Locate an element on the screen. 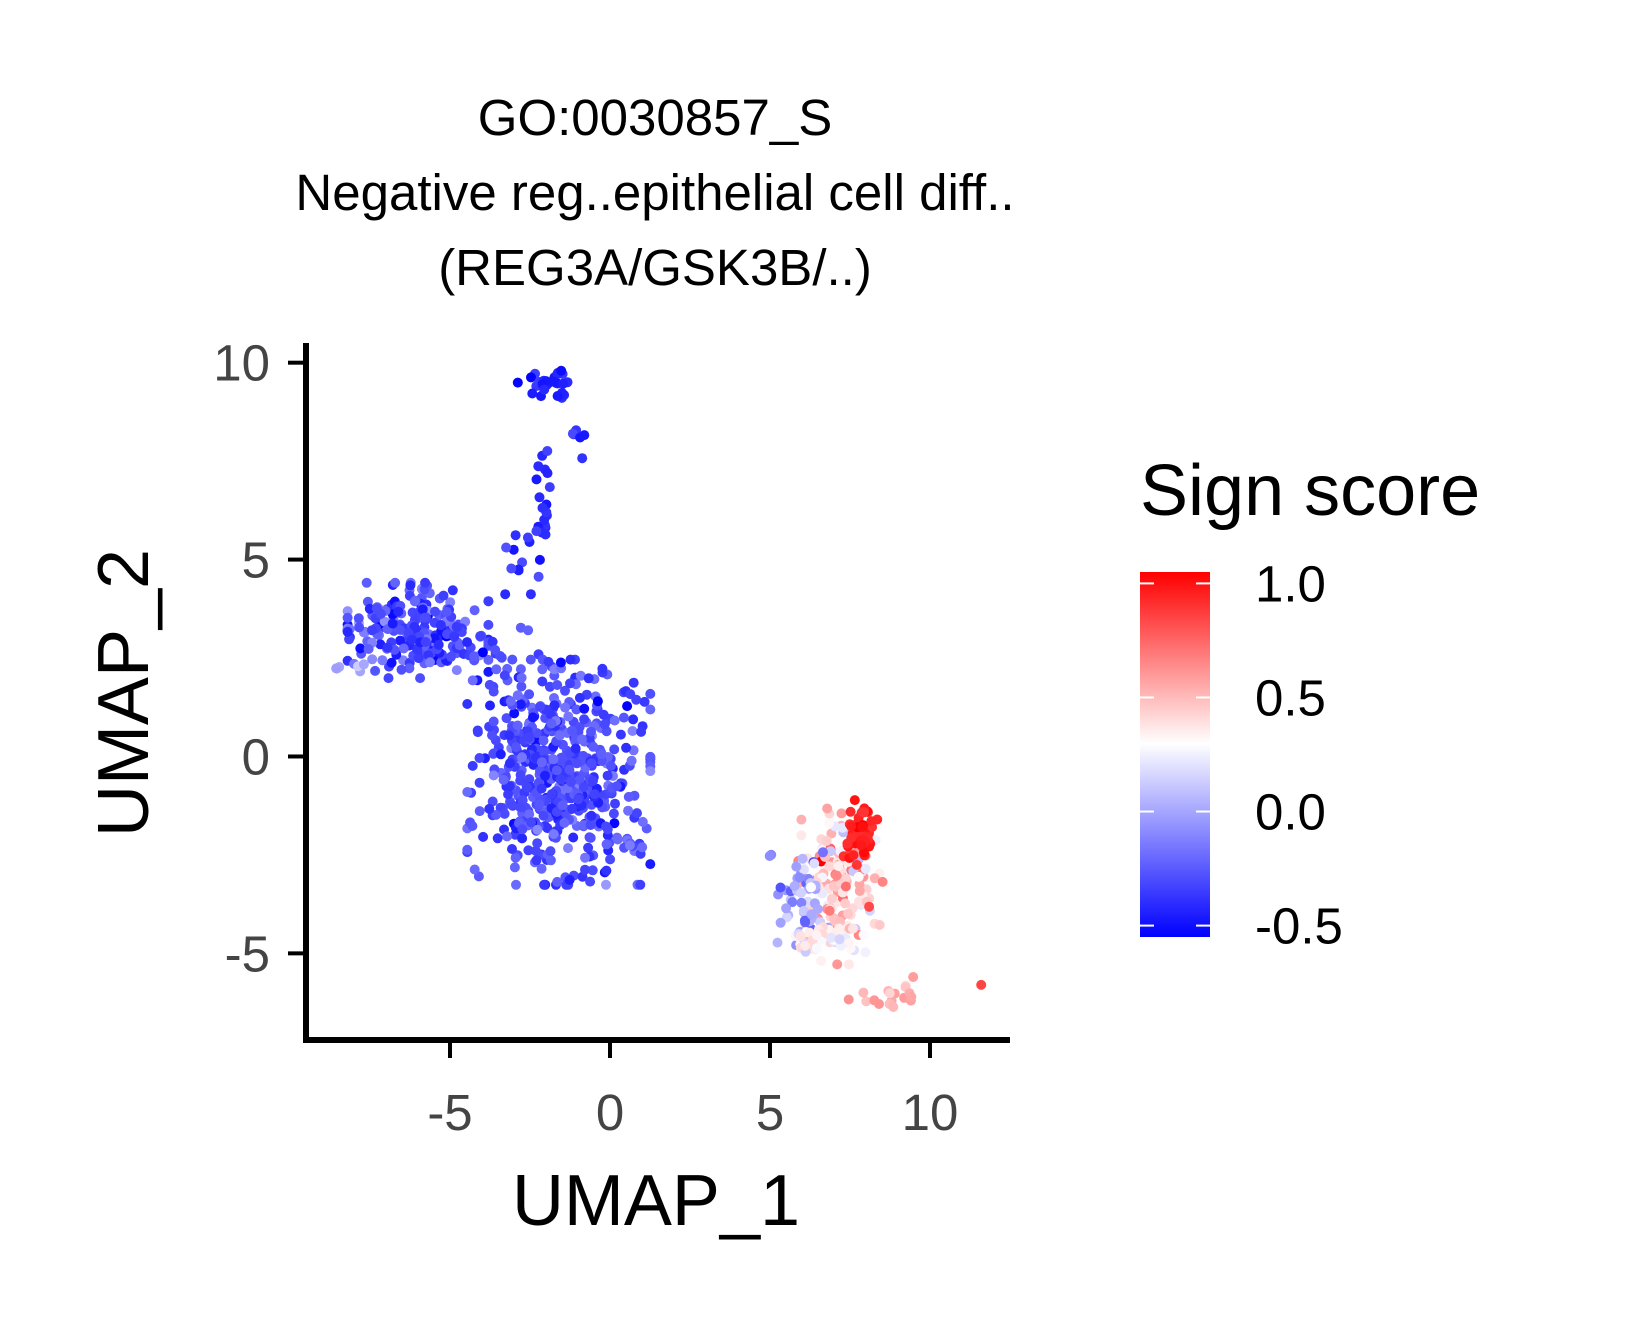  legend-tick-label: 0.0 is located at coordinates (1290, 812).